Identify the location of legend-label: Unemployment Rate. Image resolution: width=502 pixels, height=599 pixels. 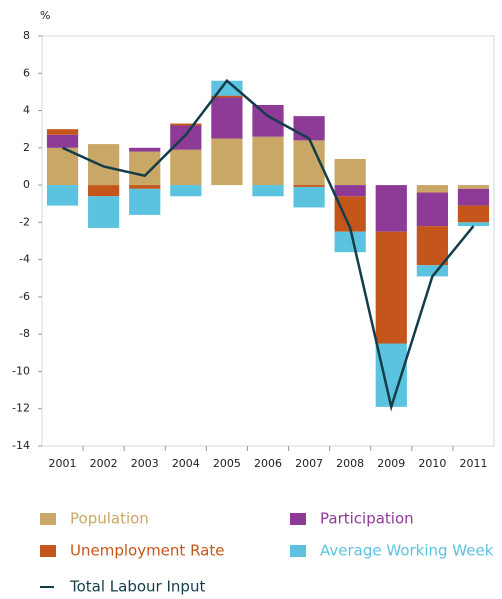
(147, 551).